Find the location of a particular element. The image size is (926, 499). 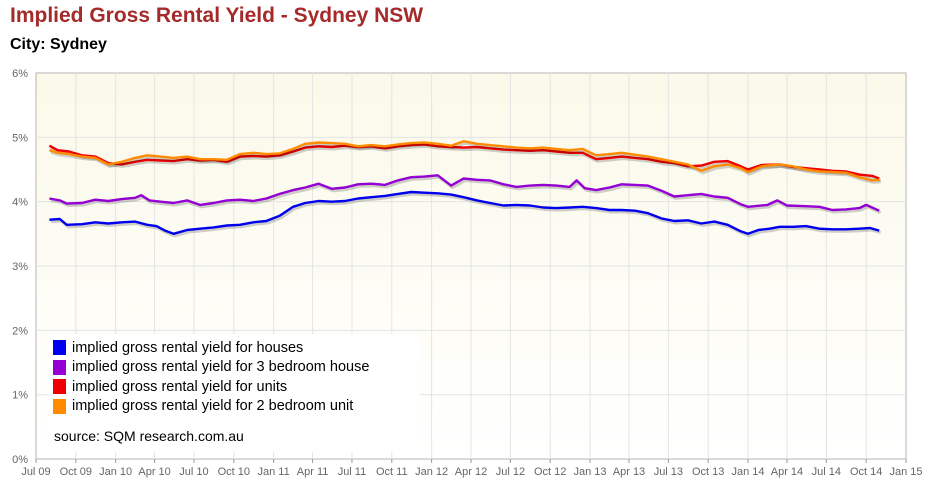

y-tick-label: 0% is located at coordinates (20, 460).